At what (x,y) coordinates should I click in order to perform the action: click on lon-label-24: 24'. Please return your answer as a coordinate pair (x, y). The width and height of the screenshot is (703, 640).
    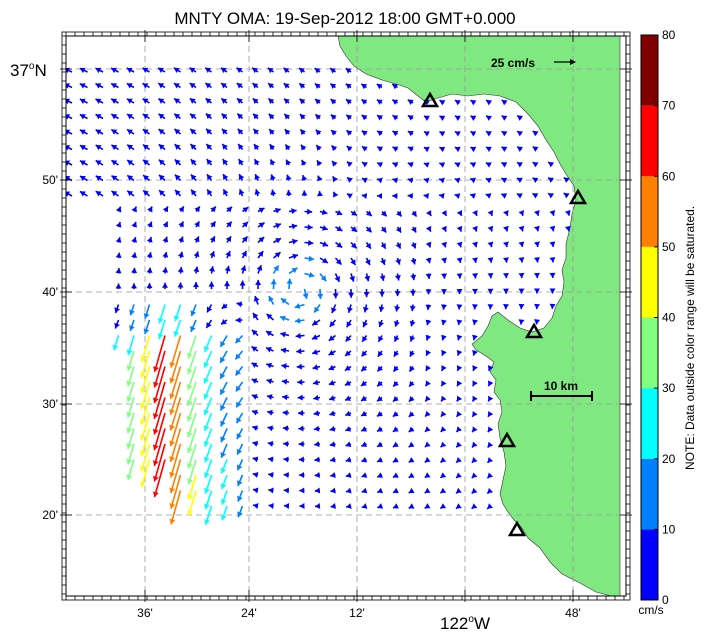
    Looking at the image, I should click on (249, 613).